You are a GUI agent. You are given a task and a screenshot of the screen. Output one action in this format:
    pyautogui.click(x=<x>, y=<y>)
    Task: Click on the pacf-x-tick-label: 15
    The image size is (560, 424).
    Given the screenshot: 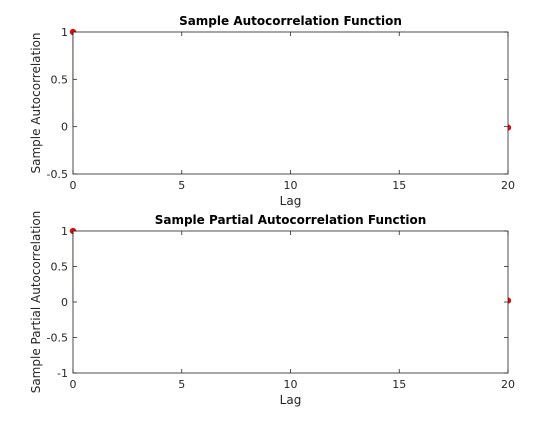 What is the action you would take?
    pyautogui.click(x=399, y=384)
    